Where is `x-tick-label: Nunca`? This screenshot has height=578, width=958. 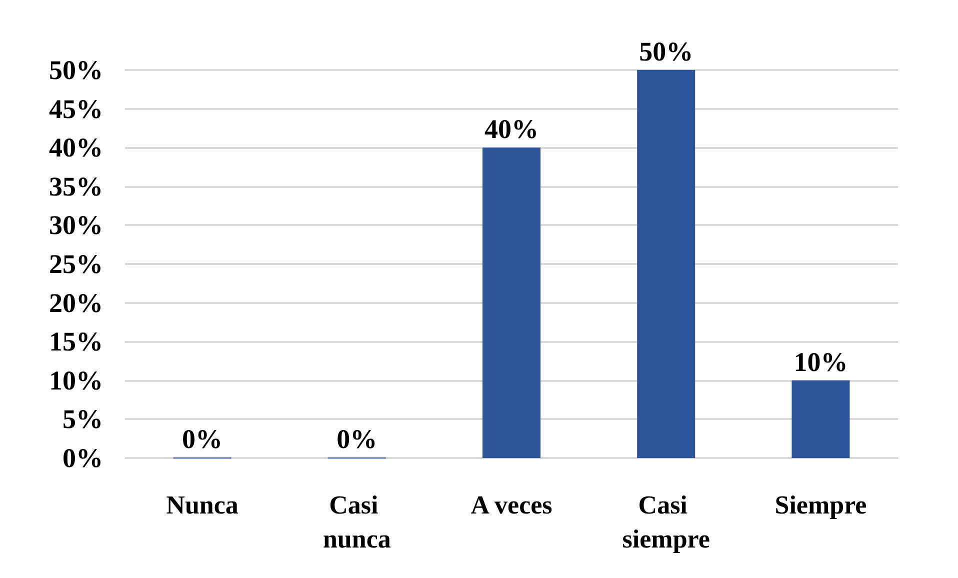
x-tick-label: Nunca is located at coordinates (202, 505).